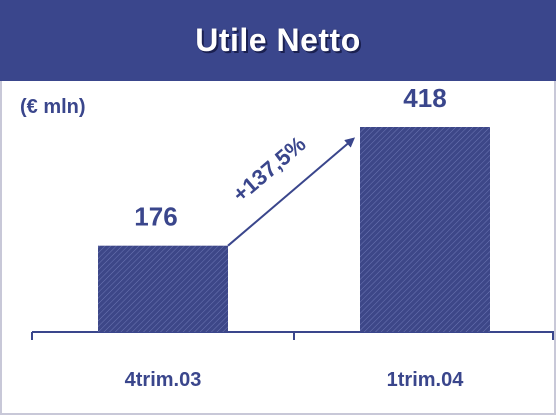  What do you see at coordinates (269, 169) in the screenshot?
I see `growth-label: +137,5%` at bounding box center [269, 169].